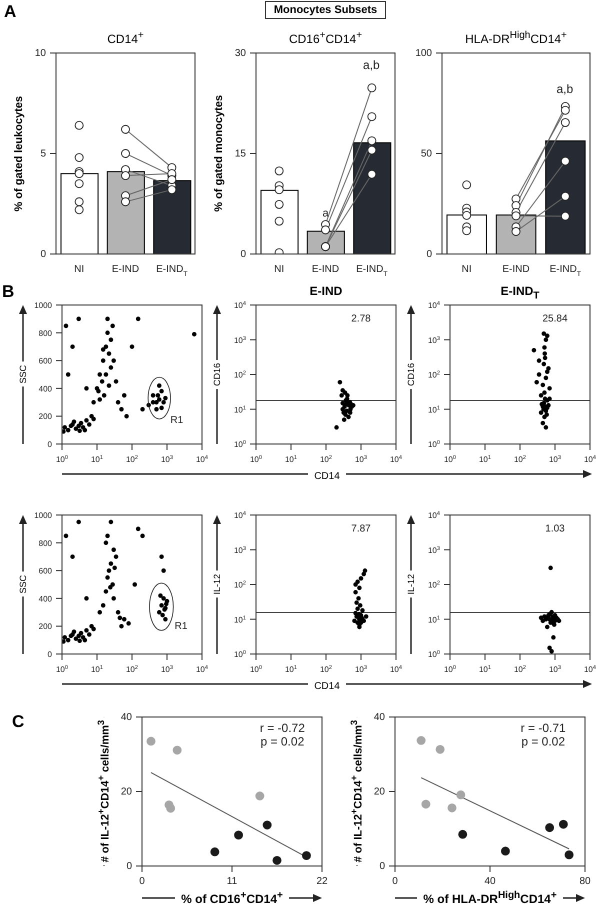 This screenshot has width=601, height=916. Describe the element at coordinates (19, 153) in the screenshot. I see `y-axis-title: % of gated leukocytes` at that location.